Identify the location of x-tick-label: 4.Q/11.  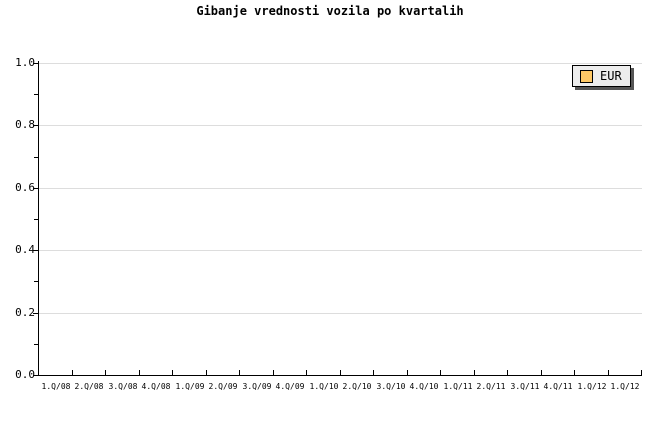
(558, 386).